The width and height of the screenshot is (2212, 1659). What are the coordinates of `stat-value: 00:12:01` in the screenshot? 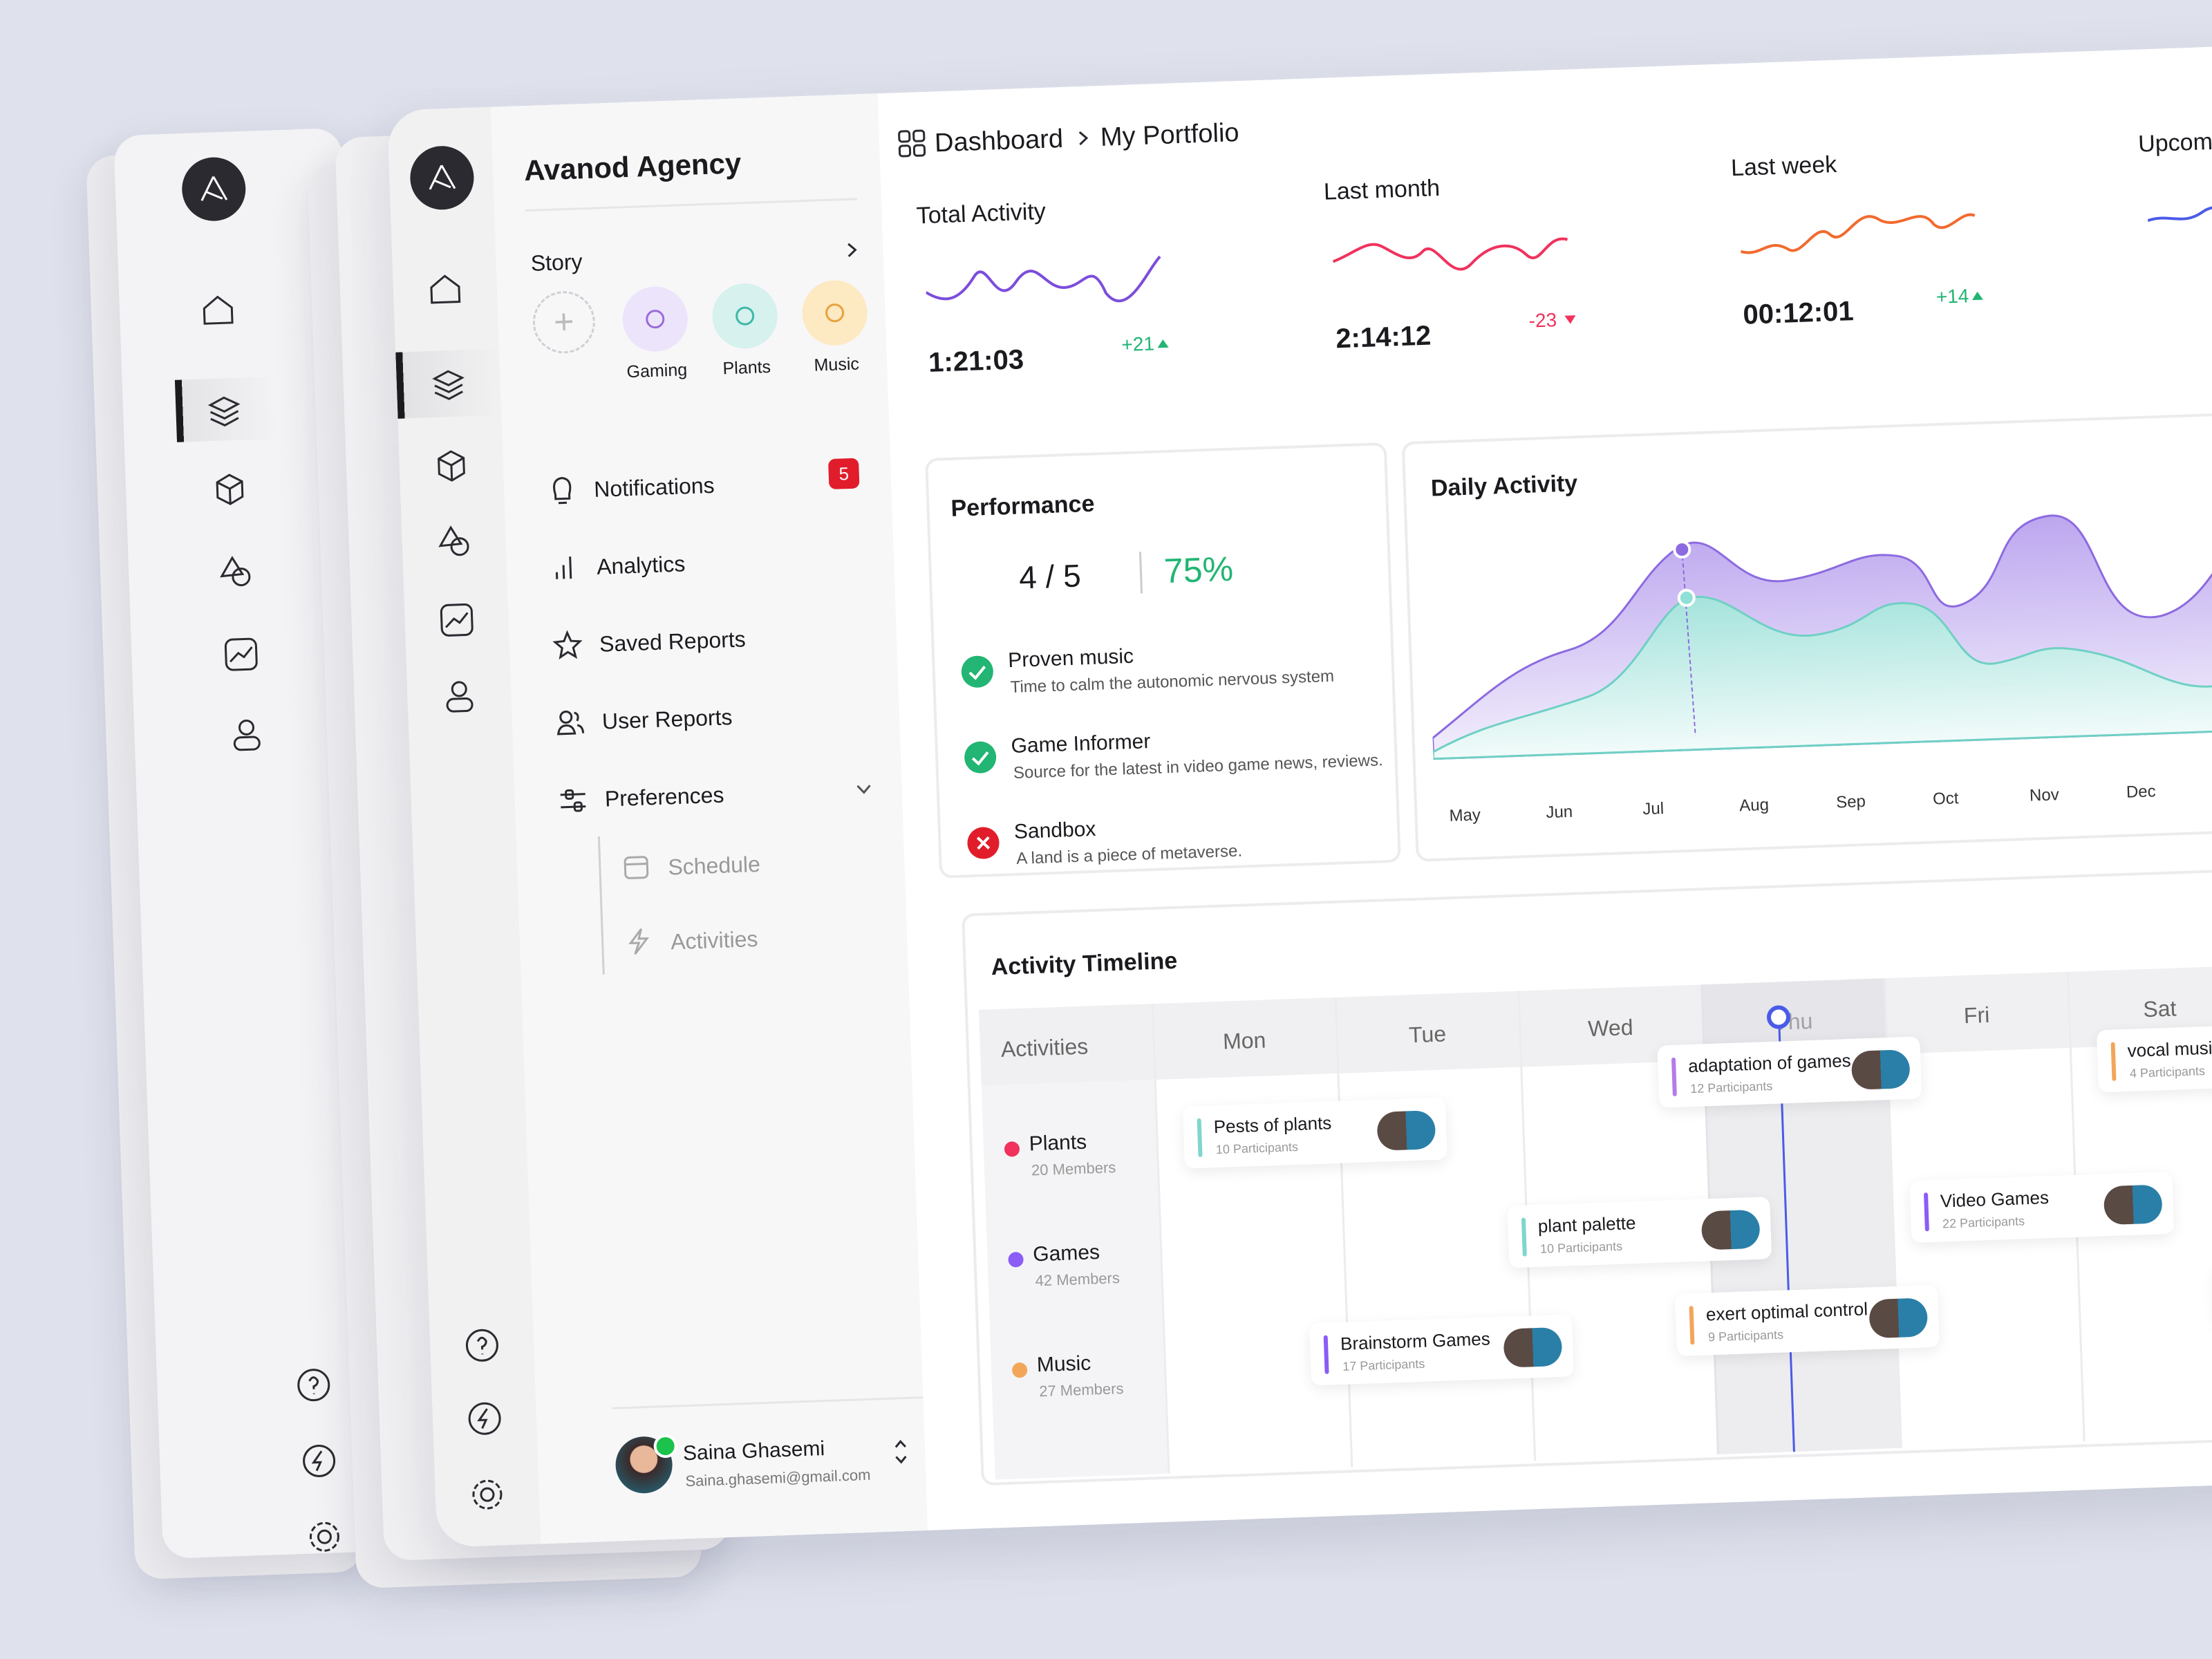 It's located at (1798, 313).